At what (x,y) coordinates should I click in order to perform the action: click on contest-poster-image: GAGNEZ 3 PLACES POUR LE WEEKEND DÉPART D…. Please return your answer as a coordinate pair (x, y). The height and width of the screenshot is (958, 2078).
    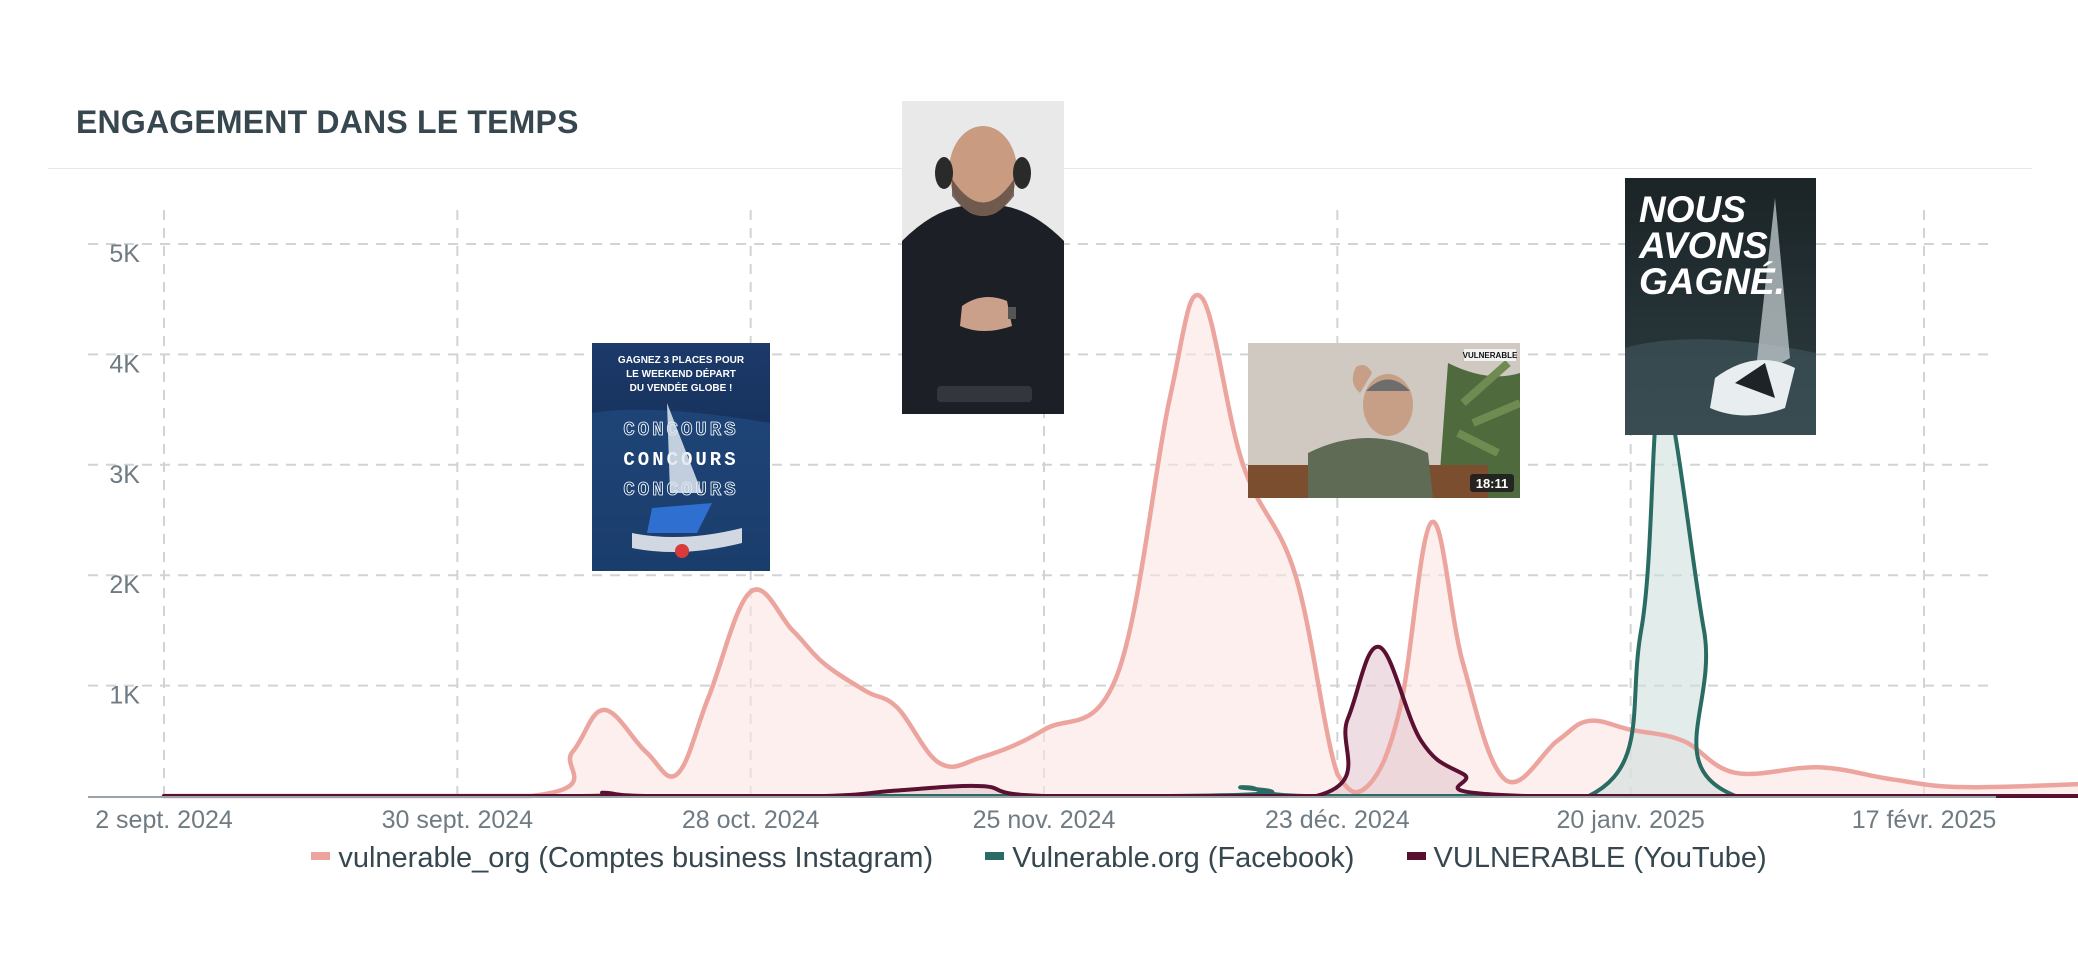
    Looking at the image, I should click on (681, 457).